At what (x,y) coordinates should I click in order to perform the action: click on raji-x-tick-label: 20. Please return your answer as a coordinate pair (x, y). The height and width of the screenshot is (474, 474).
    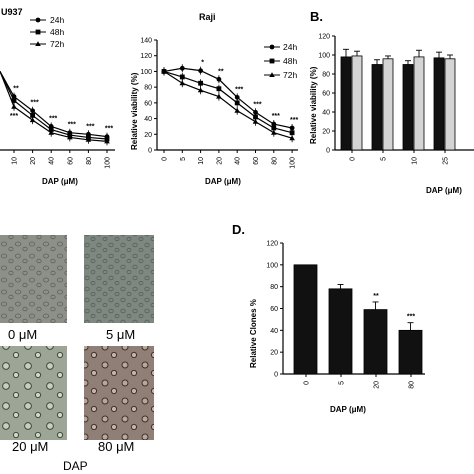
    Looking at the image, I should click on (219, 161).